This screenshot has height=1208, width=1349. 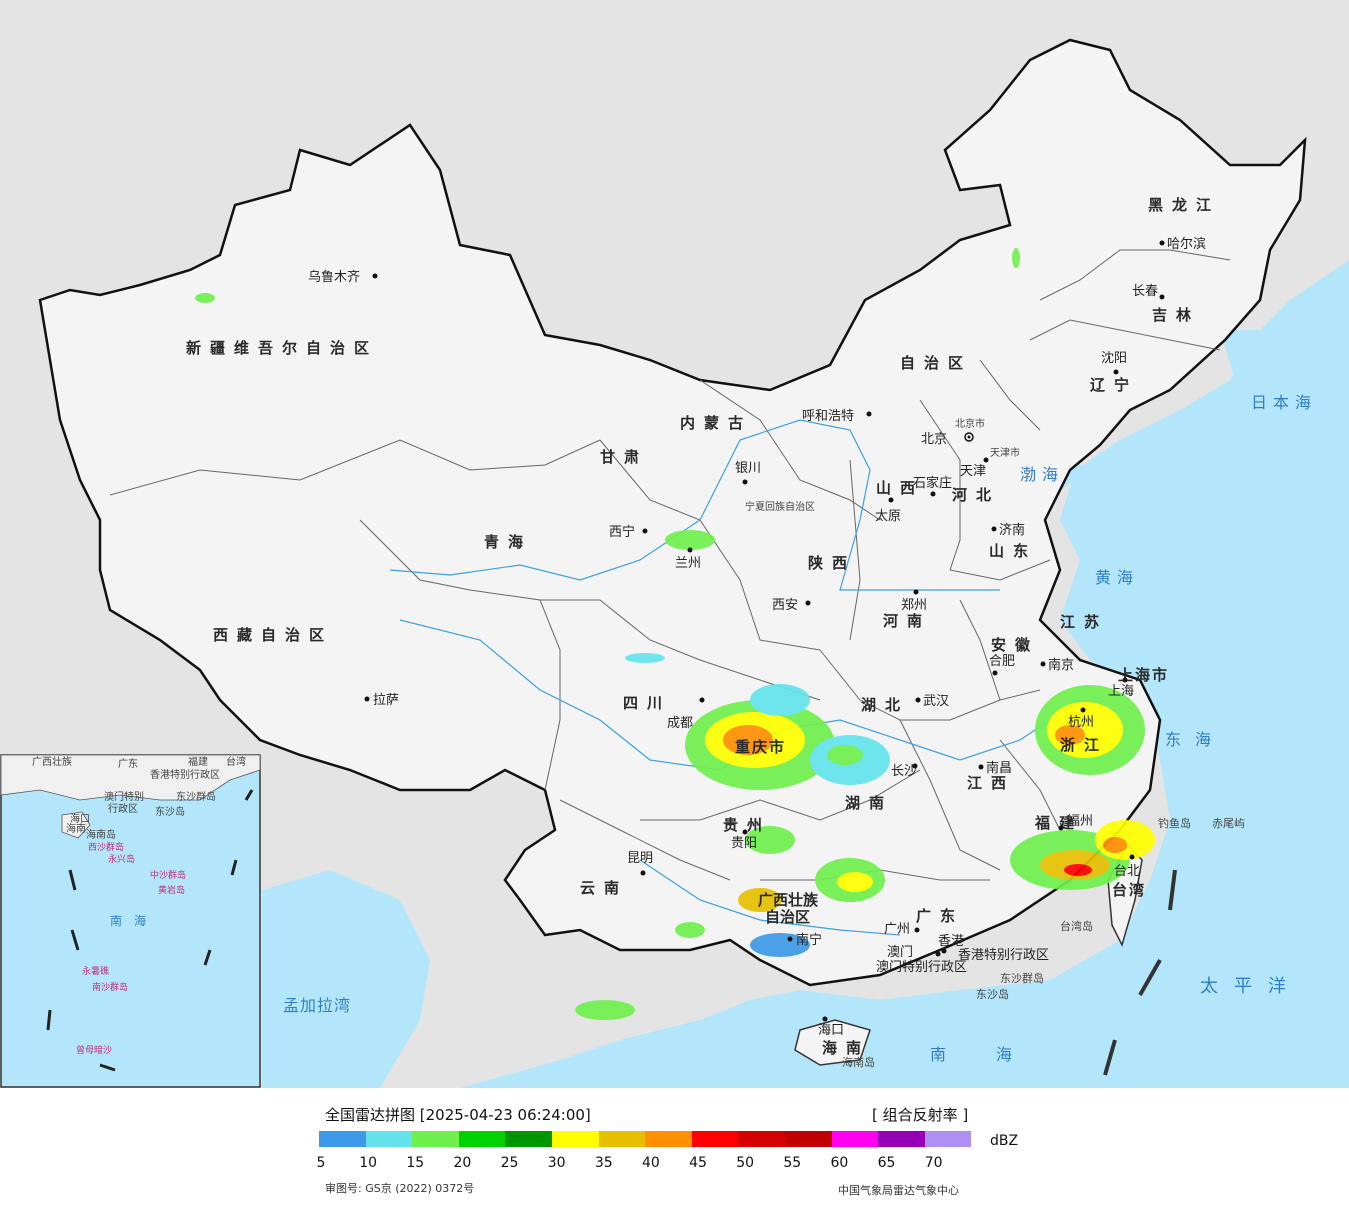 I want to click on city-label: 拉萨, so click(x=386, y=700).